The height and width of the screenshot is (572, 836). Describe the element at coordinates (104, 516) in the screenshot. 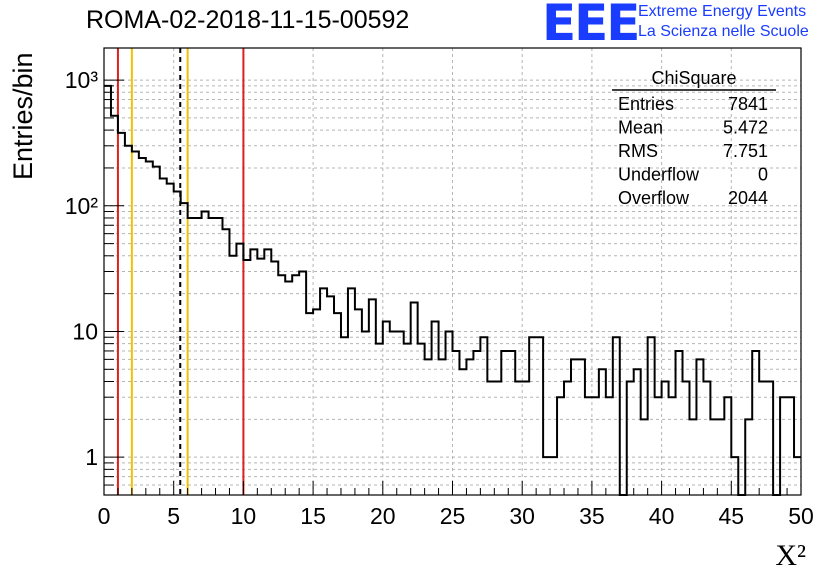

I see `x-tick-label: 0` at that location.